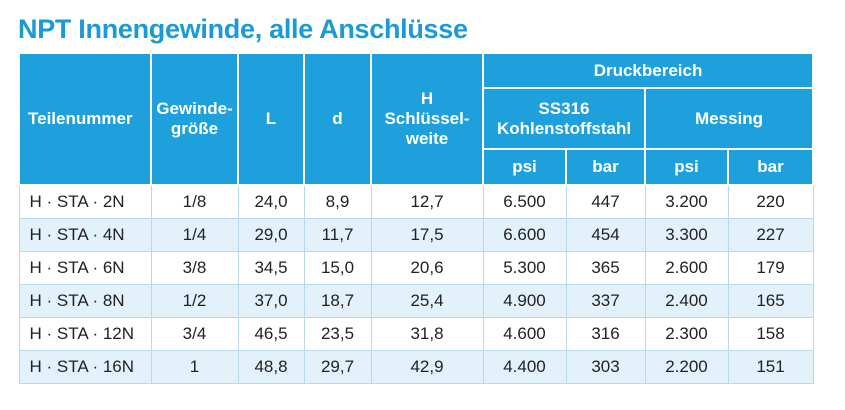 The height and width of the screenshot is (410, 845). Describe the element at coordinates (605, 235) in the screenshot. I see `table-cell: 454` at that location.